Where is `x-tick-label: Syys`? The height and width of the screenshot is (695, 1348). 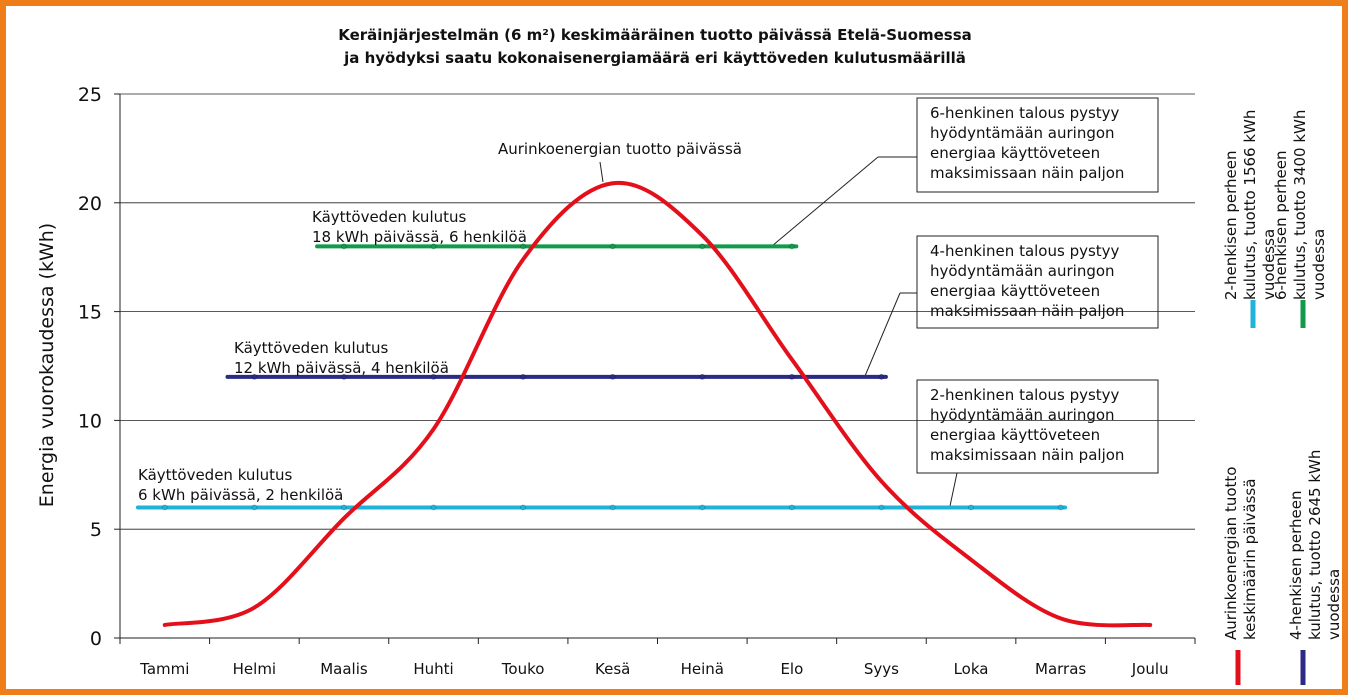 x-tick-label: Syys is located at coordinates (881, 669).